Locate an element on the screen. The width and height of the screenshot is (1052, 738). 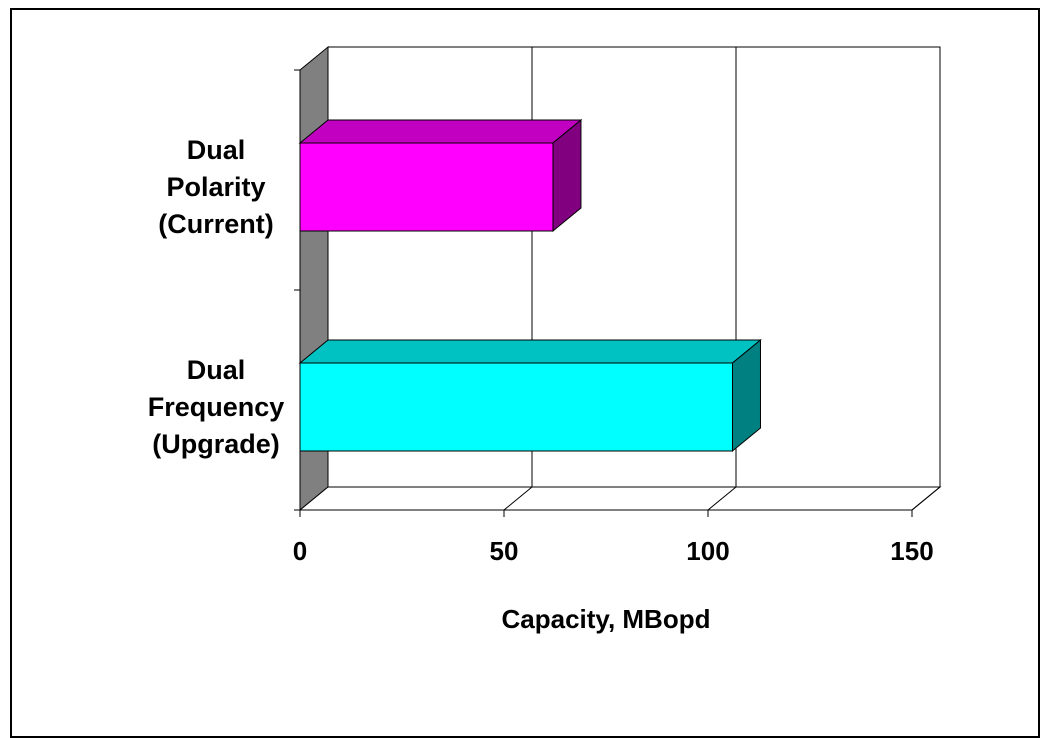
category-label-line: Frequency is located at coordinates (216, 407).